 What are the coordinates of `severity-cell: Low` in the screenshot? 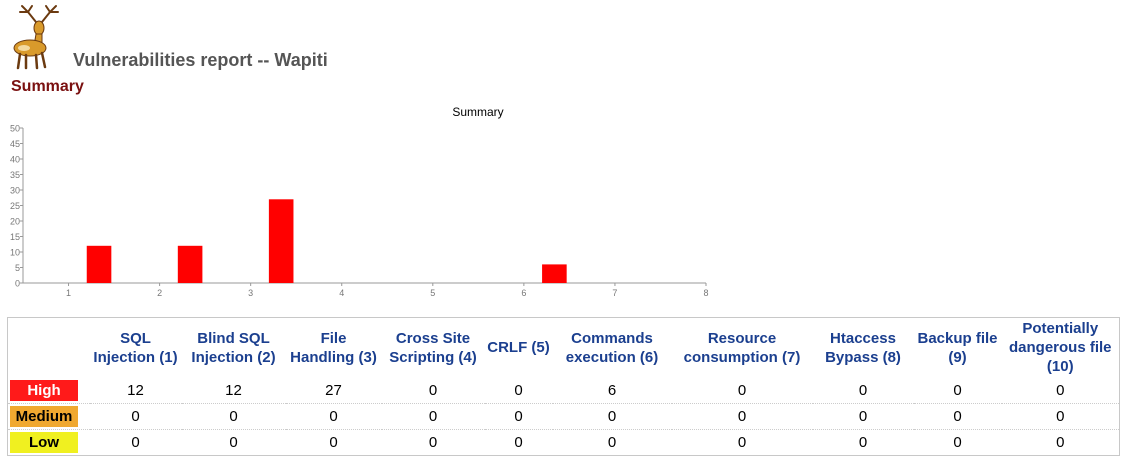 It's located at (48, 442).